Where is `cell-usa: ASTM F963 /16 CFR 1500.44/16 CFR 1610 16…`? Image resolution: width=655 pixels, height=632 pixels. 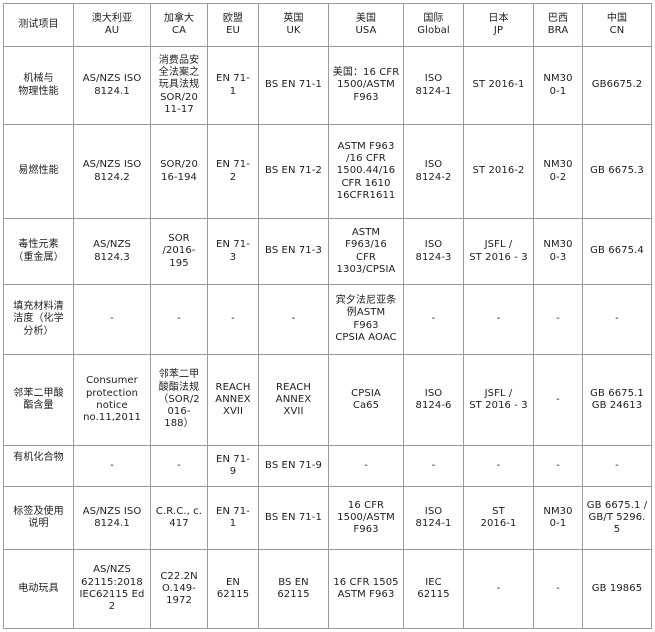 cell-usa: ASTM F963 /16 CFR 1500.44/16 CFR 1610 16… is located at coordinates (366, 171).